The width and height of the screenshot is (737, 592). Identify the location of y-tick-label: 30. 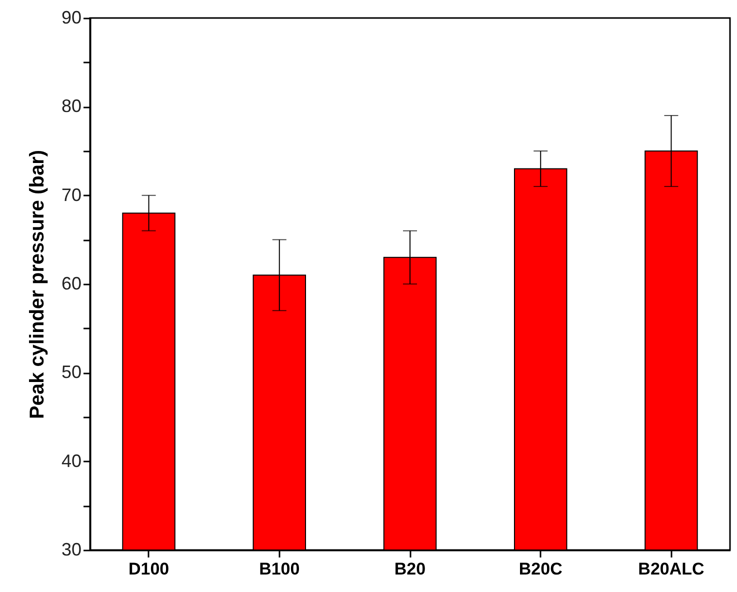
(71, 550).